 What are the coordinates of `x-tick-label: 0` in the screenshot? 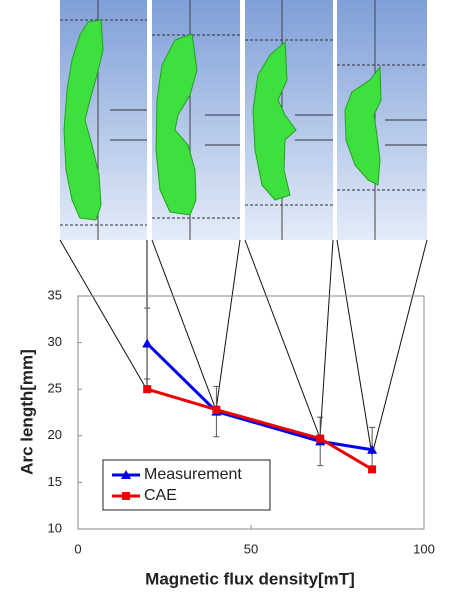 It's located at (77, 548).